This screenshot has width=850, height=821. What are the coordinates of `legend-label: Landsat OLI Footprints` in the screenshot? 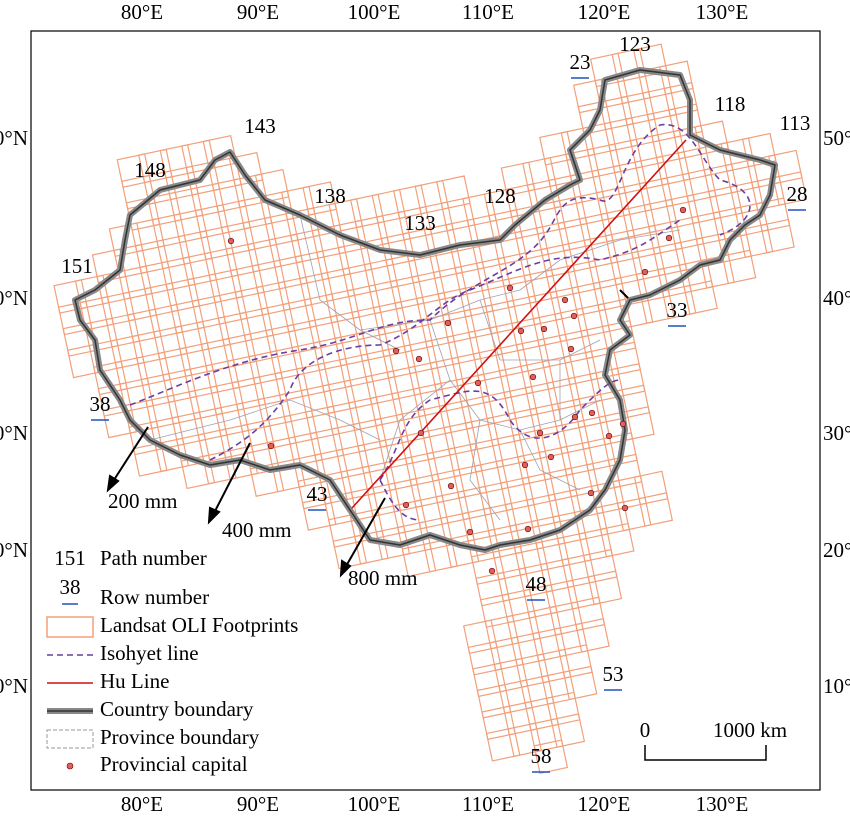 It's located at (199, 625).